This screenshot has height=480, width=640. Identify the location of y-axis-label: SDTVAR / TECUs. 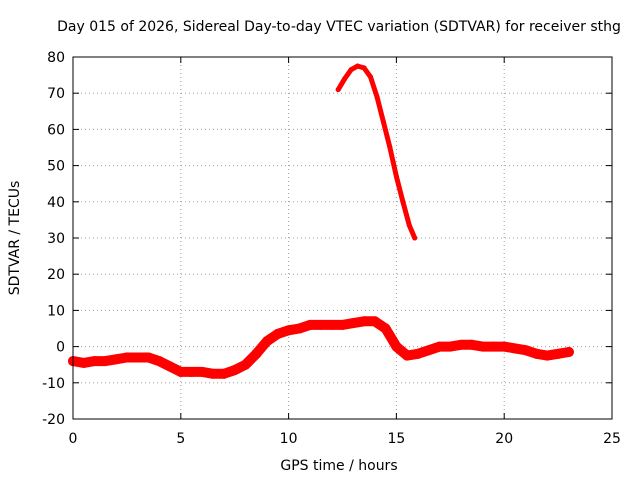
(15, 238).